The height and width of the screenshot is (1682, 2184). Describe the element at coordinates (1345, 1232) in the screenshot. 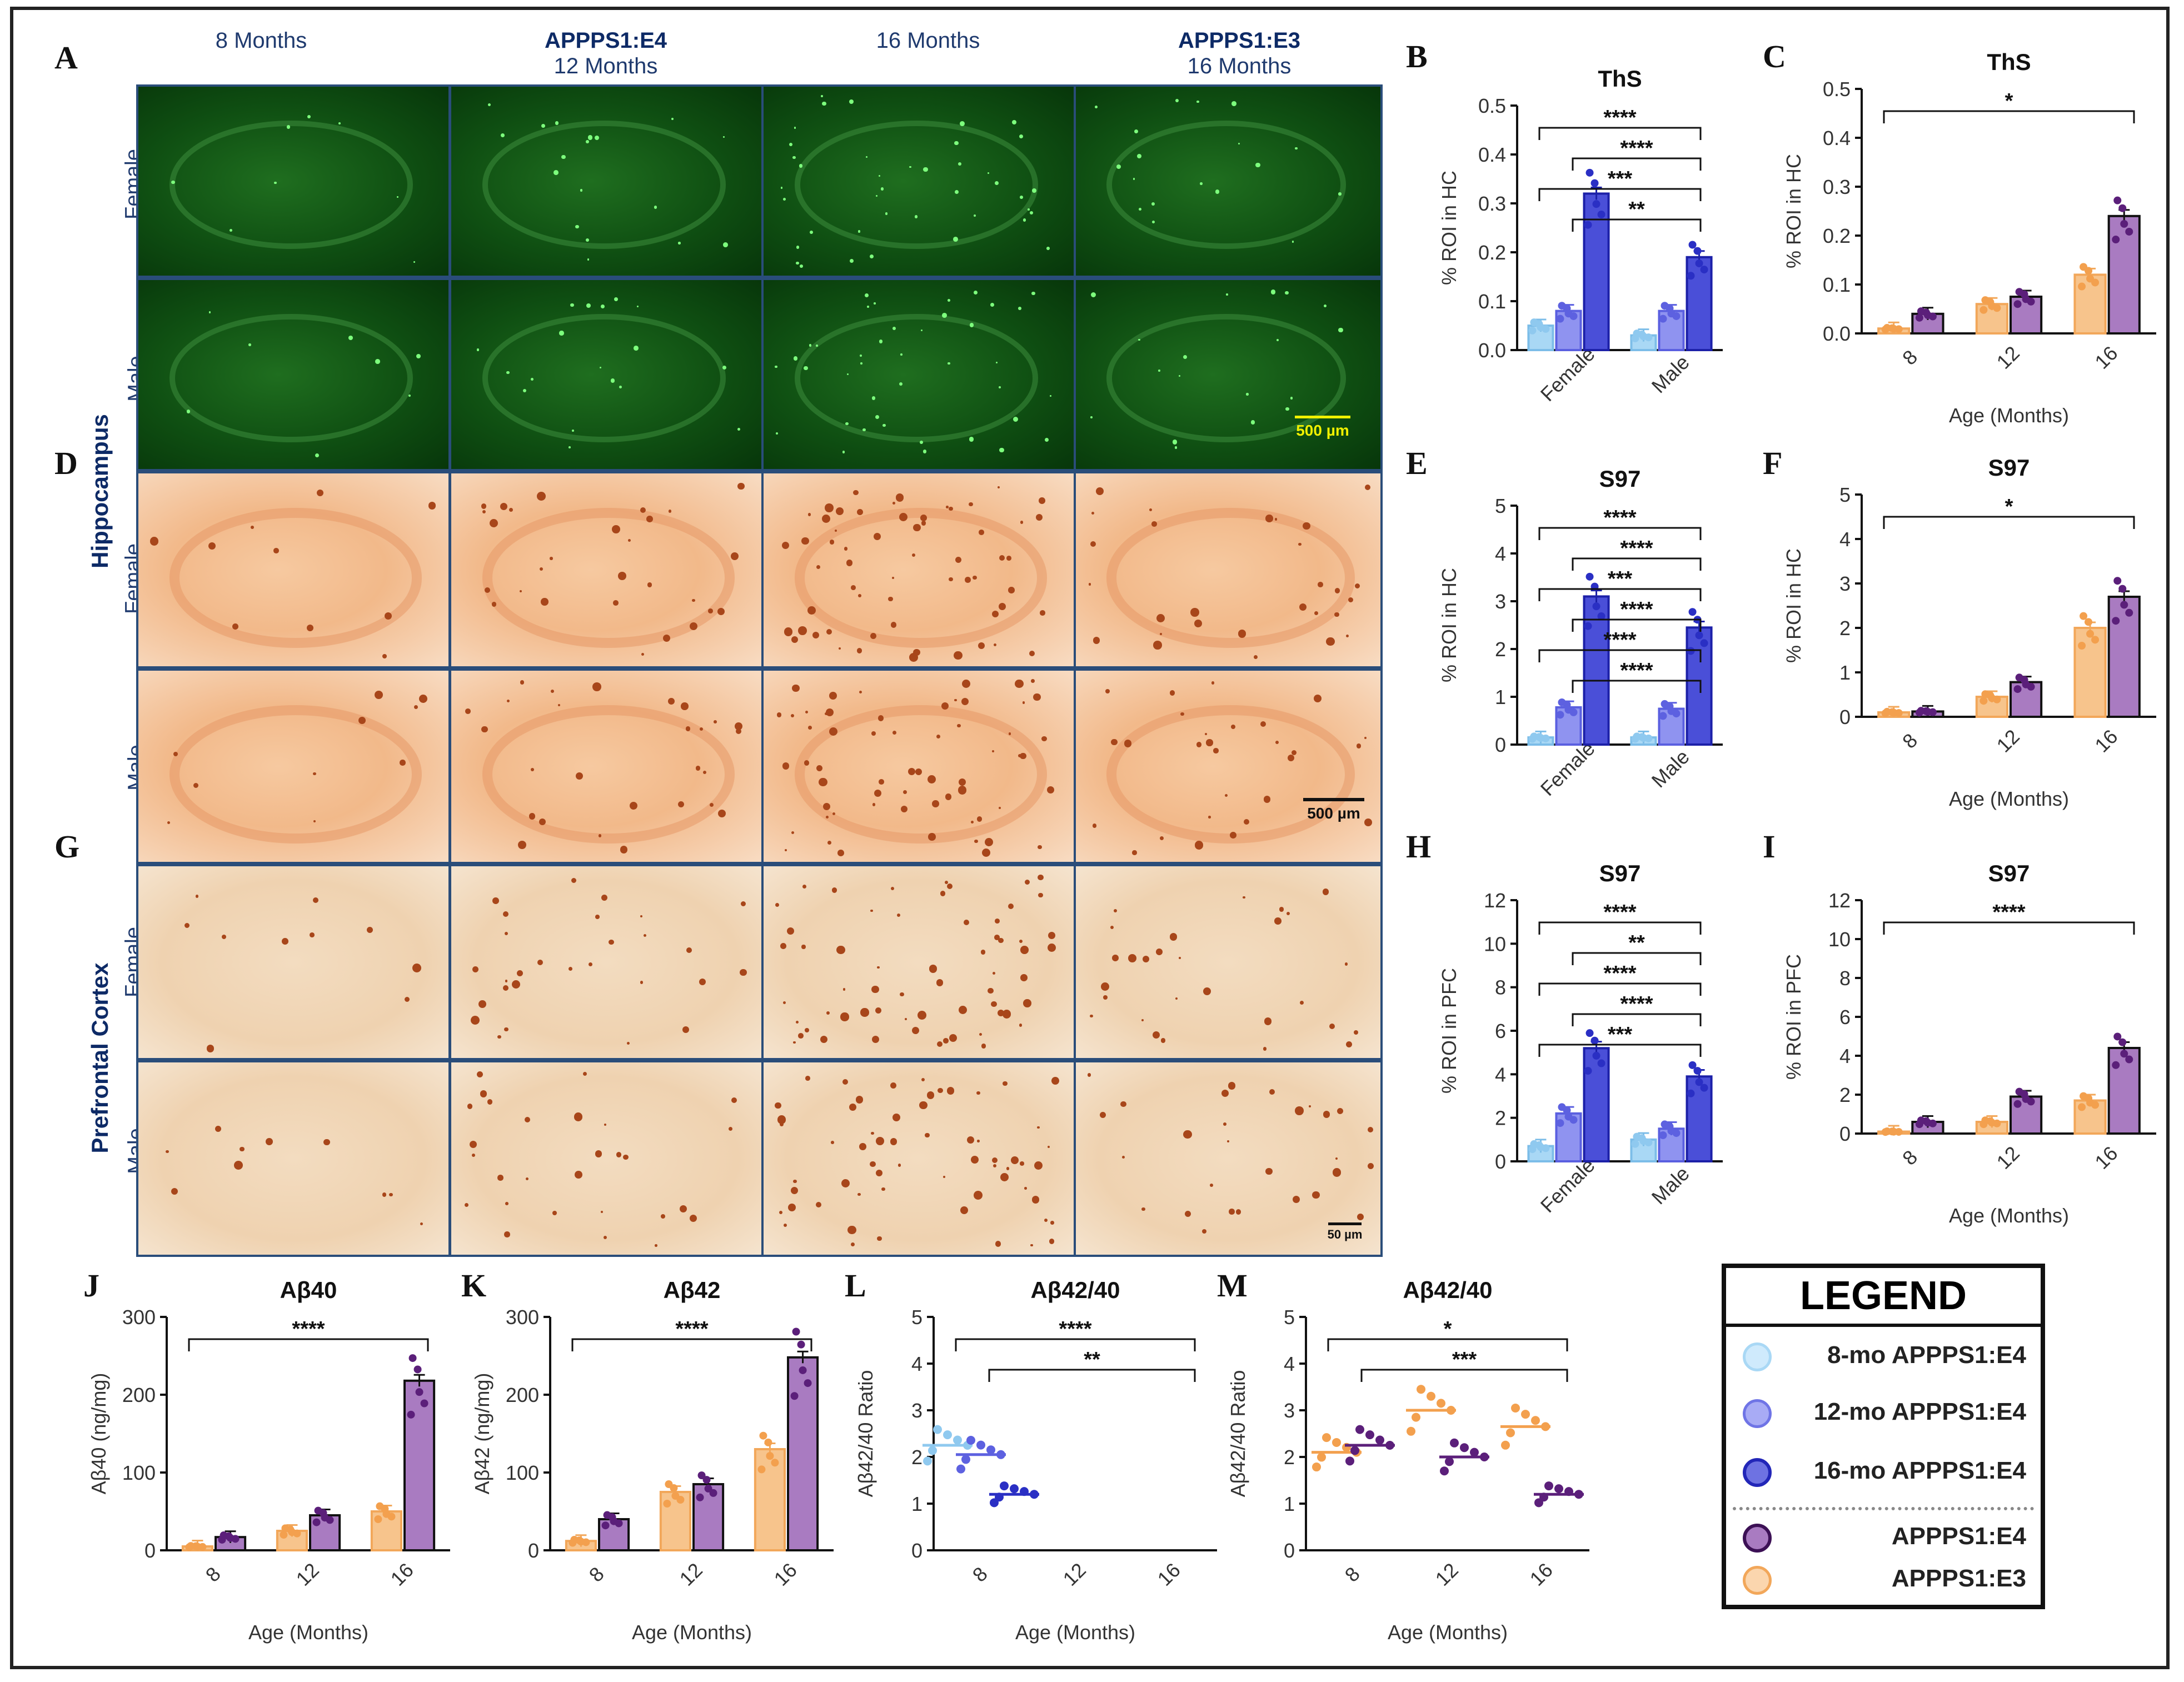

I see `scalebar-s97-pfc: 50 µm` at that location.